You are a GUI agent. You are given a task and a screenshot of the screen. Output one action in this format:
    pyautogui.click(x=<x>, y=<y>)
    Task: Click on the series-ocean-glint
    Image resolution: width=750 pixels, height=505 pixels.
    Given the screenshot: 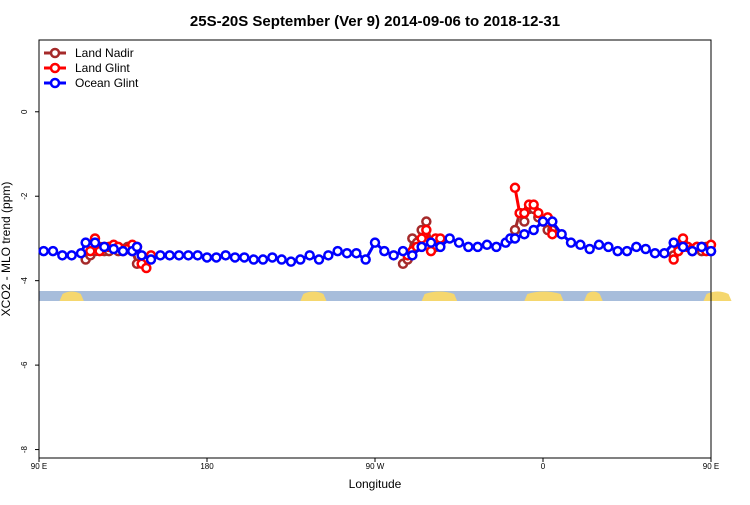 What is the action you would take?
    pyautogui.click(x=377, y=241)
    